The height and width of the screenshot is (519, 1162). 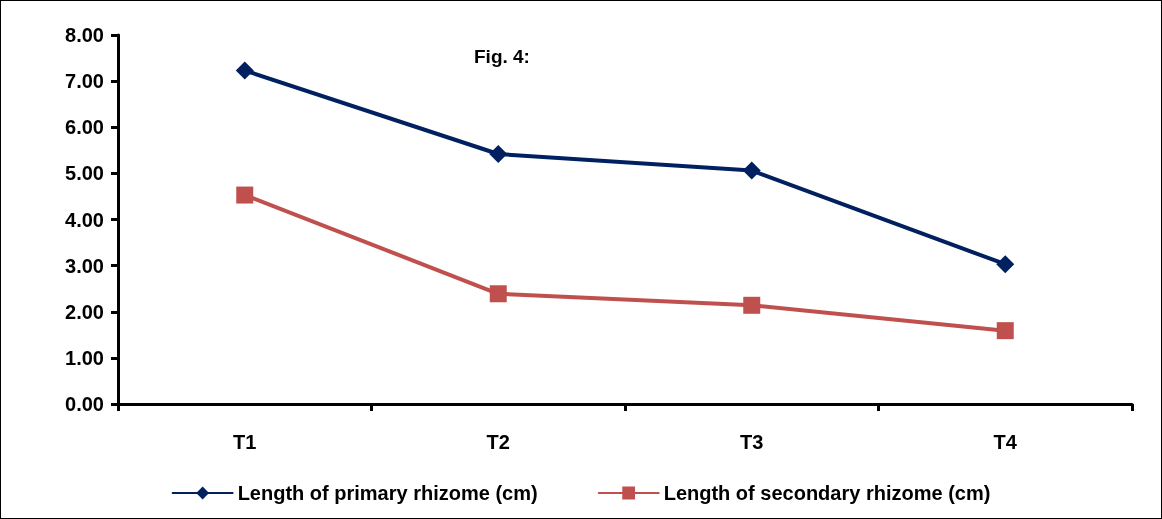 I want to click on y-tick-label: 4.00, so click(x=84, y=219).